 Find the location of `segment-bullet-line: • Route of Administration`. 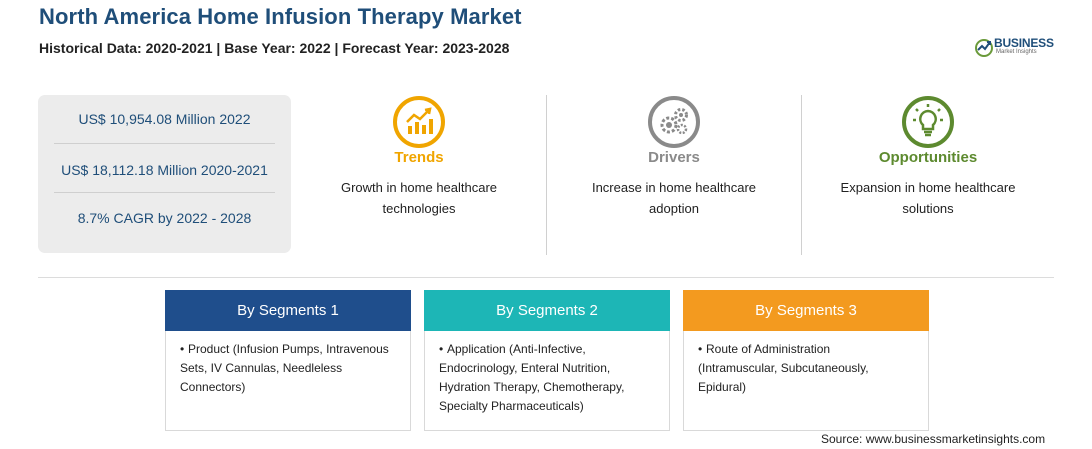

segment-bullet-line: • Route of Administration is located at coordinates (811, 349).